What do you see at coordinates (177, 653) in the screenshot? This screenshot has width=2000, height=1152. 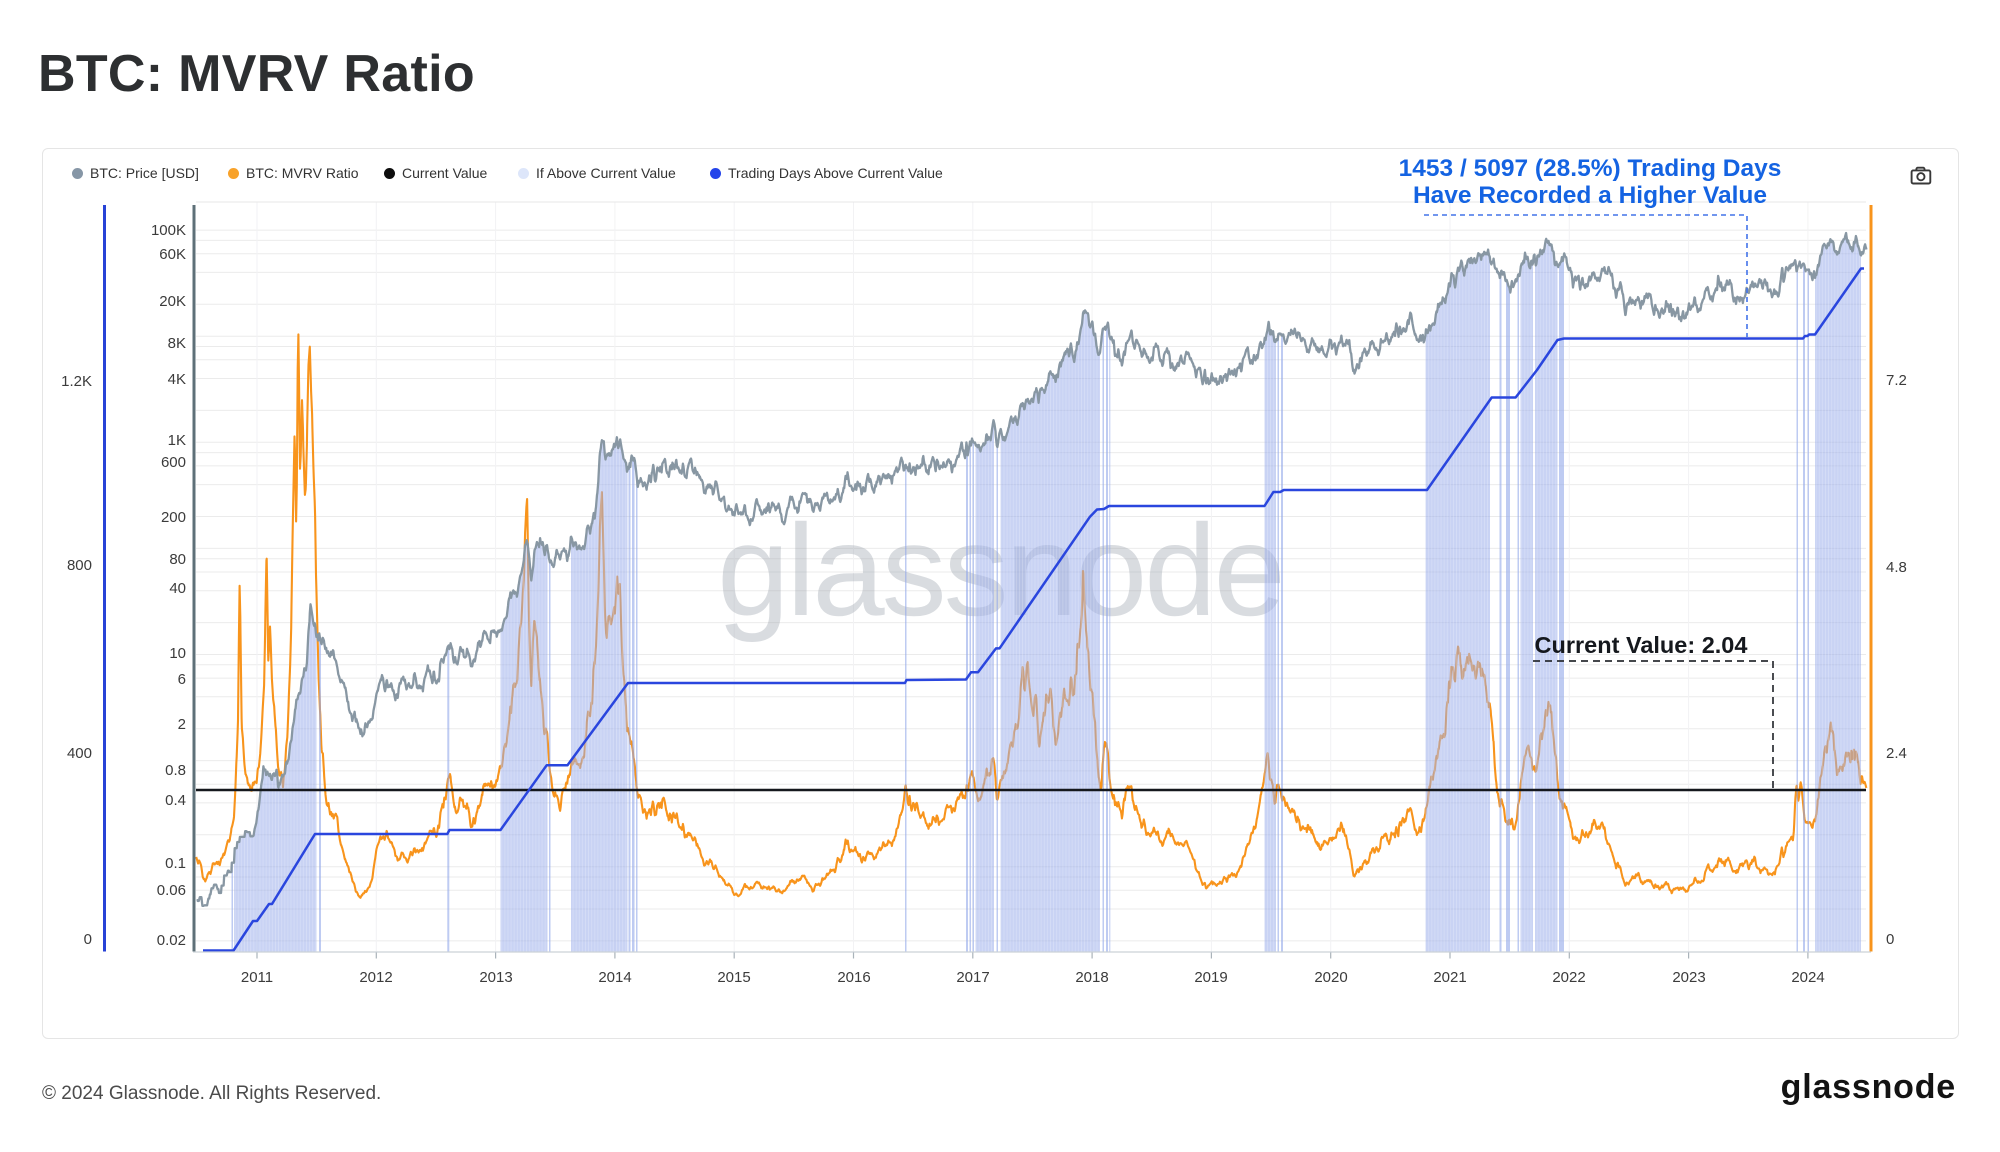 I see `svg-text: 10` at bounding box center [177, 653].